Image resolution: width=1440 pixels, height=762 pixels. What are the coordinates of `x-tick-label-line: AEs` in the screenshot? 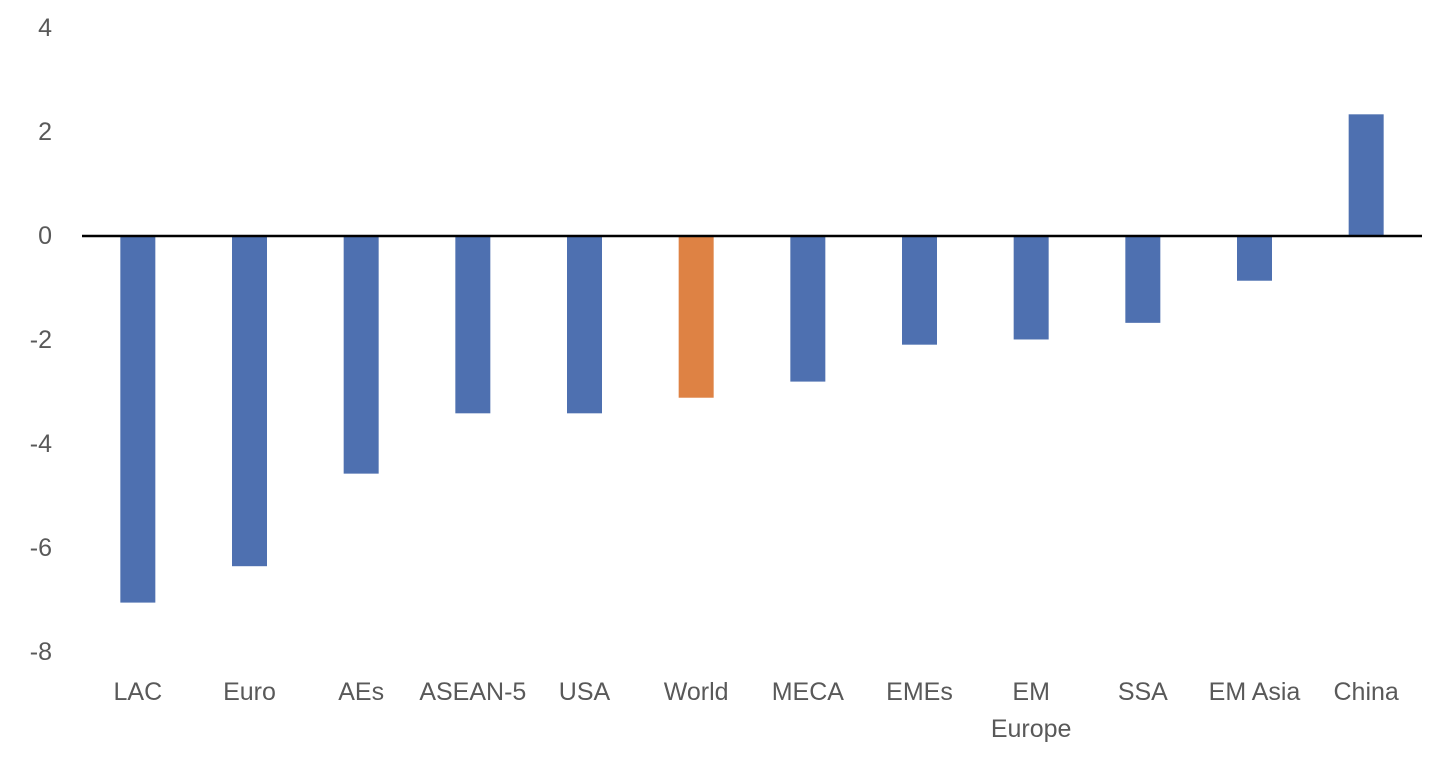 It's located at (361, 692).